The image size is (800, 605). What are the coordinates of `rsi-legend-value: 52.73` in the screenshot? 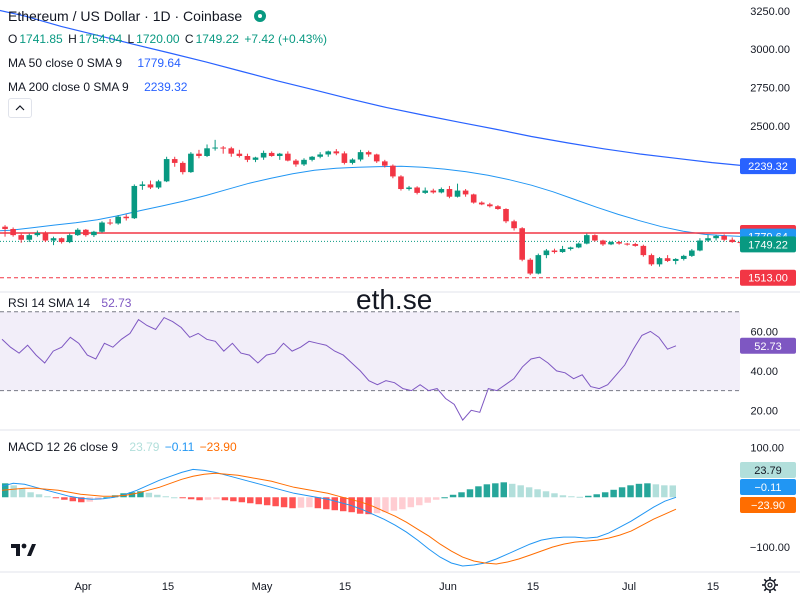 It's located at (116, 303).